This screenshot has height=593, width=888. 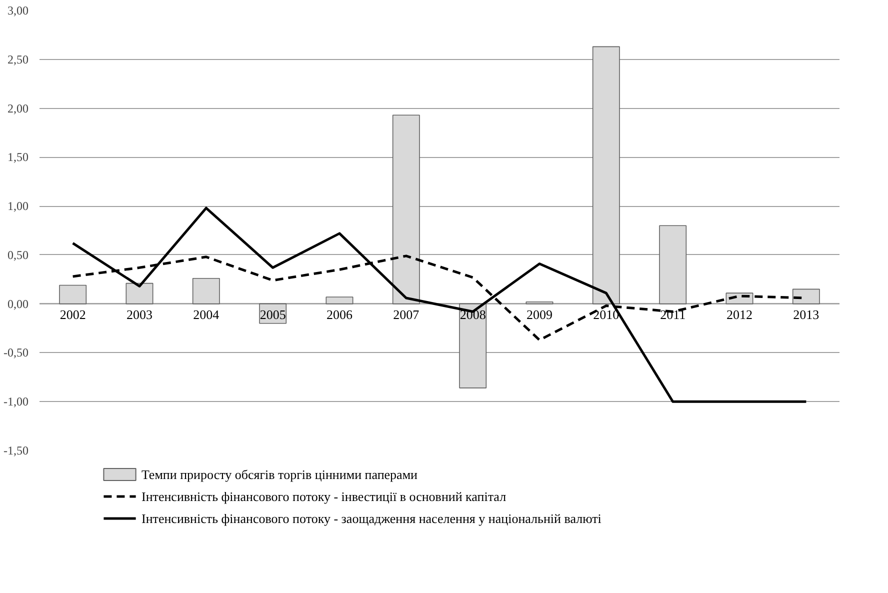 I want to click on x-tick-label: 2003, so click(x=139, y=314).